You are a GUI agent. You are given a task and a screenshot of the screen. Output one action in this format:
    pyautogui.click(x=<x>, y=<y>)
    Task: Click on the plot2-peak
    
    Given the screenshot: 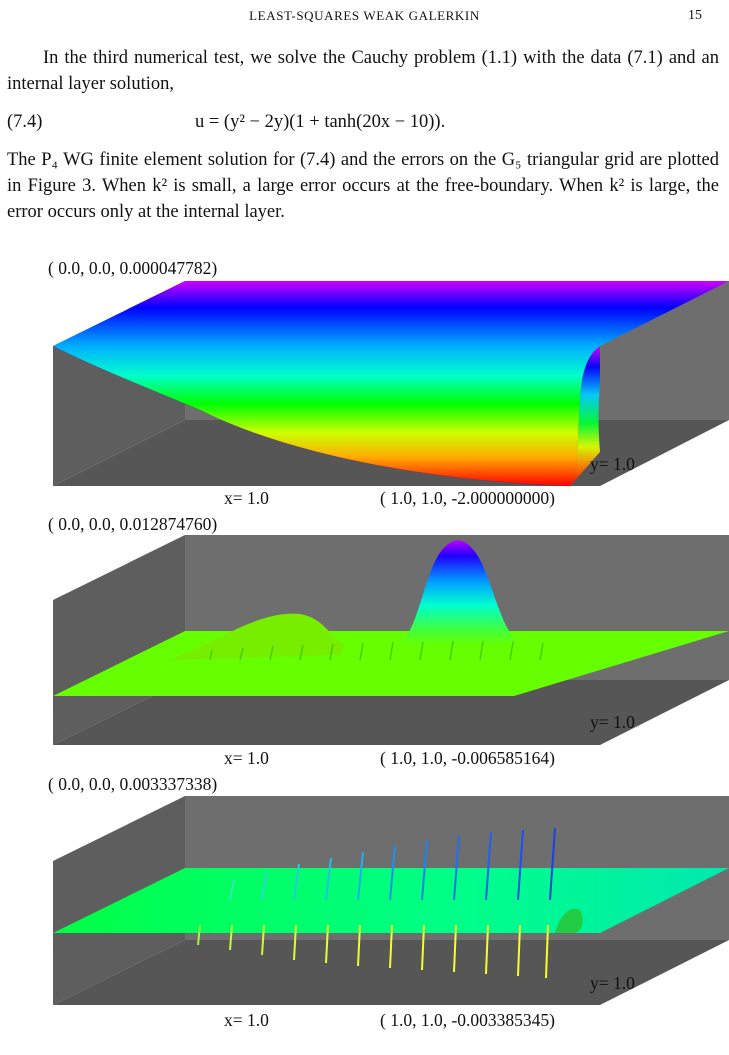 What is the action you would take?
    pyautogui.click(x=460, y=592)
    